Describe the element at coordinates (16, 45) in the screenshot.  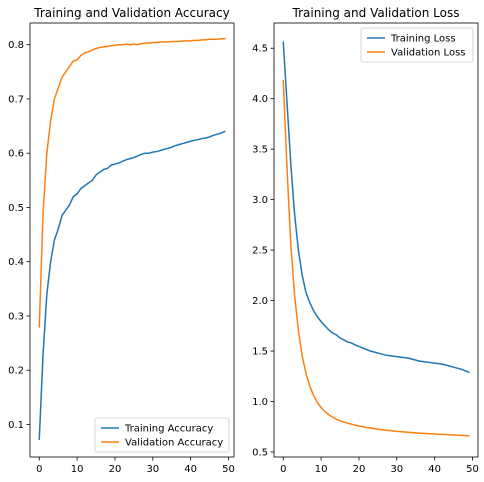
I see `accuracy-y-tick-label: 0.8` at that location.